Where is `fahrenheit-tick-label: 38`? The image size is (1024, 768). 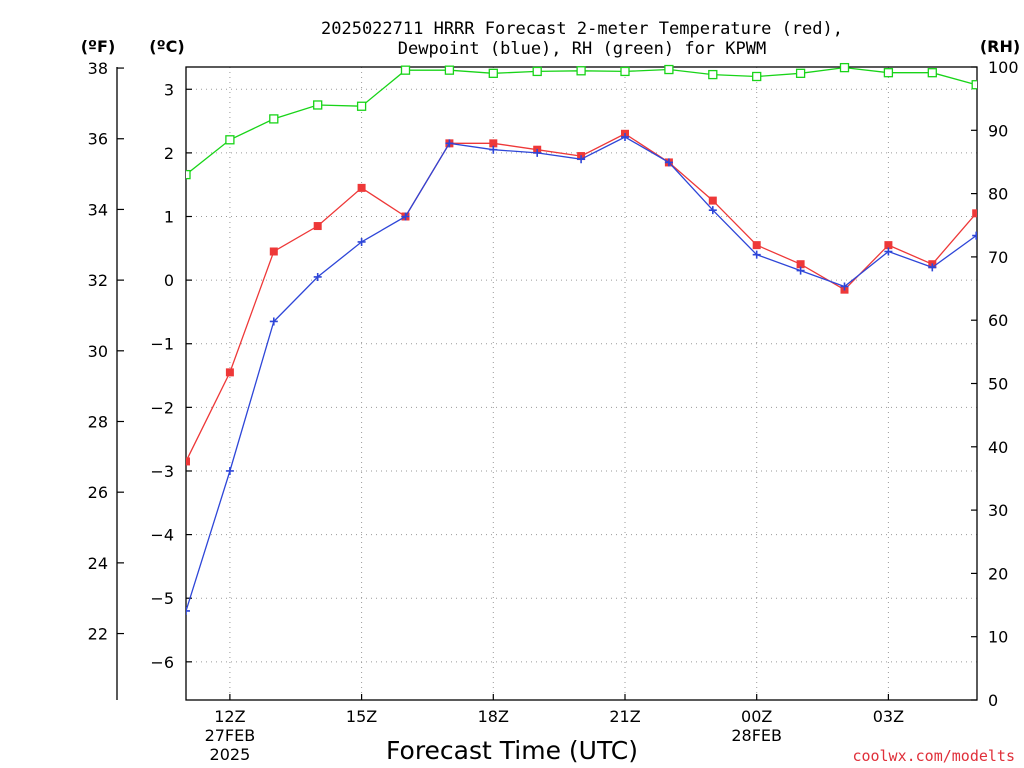 fahrenheit-tick-label: 38 is located at coordinates (98, 68).